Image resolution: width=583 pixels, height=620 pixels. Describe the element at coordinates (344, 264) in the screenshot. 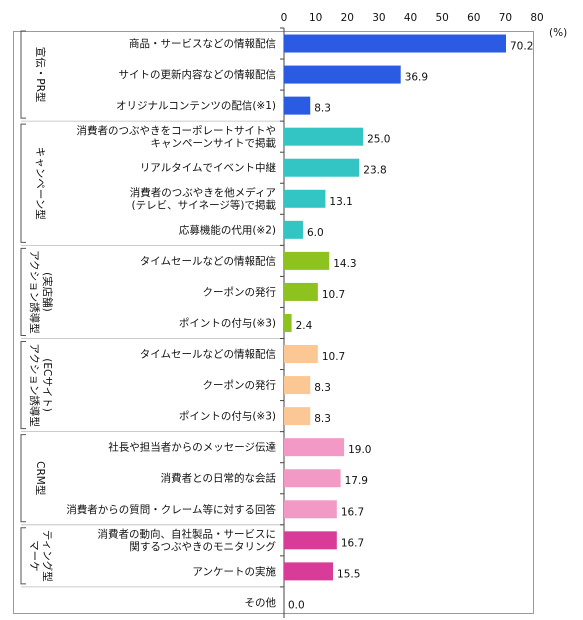

I see `value-label: 14.3` at that location.